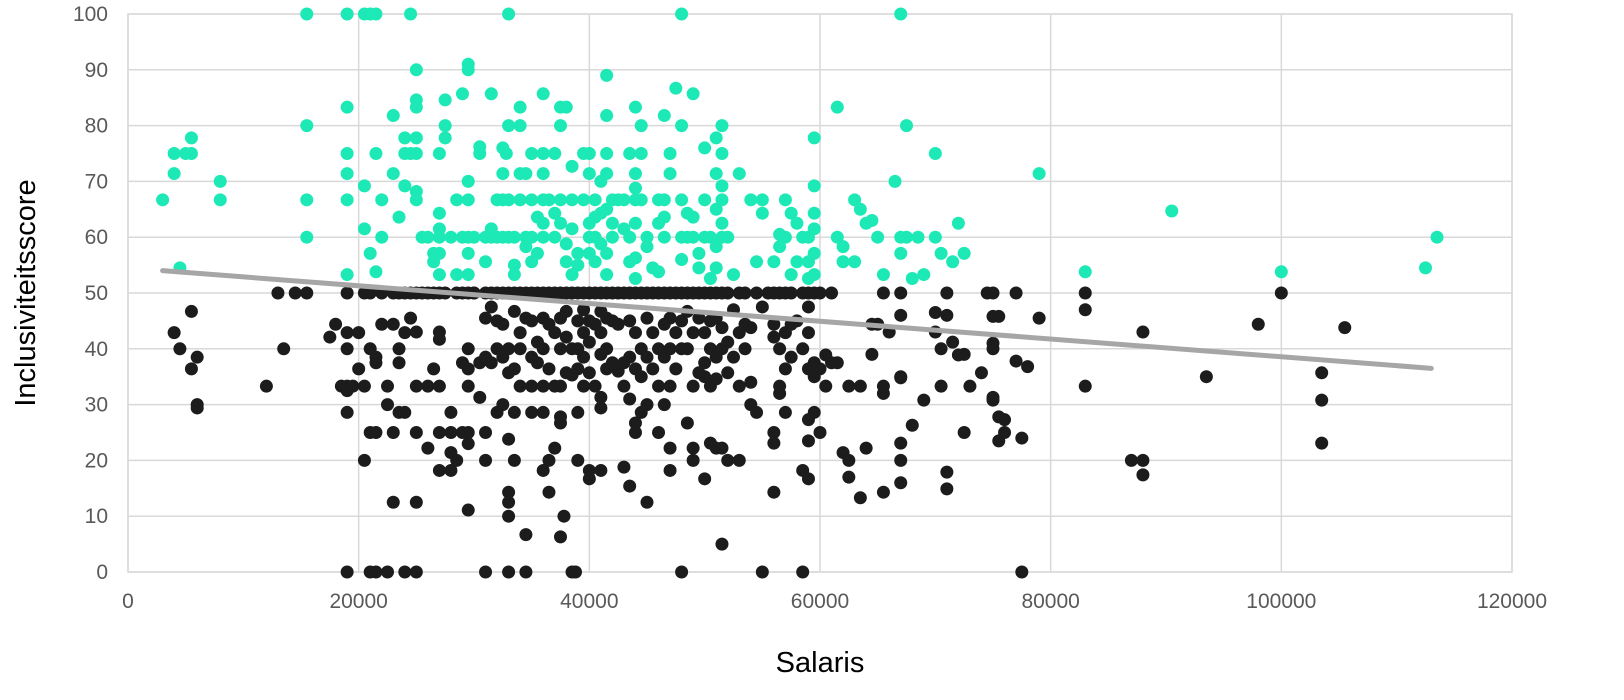 This screenshot has width=1624, height=700. I want to click on x-axis-ticks: 0 20000 40000 60000 80000 100000 120000, so click(834, 601).